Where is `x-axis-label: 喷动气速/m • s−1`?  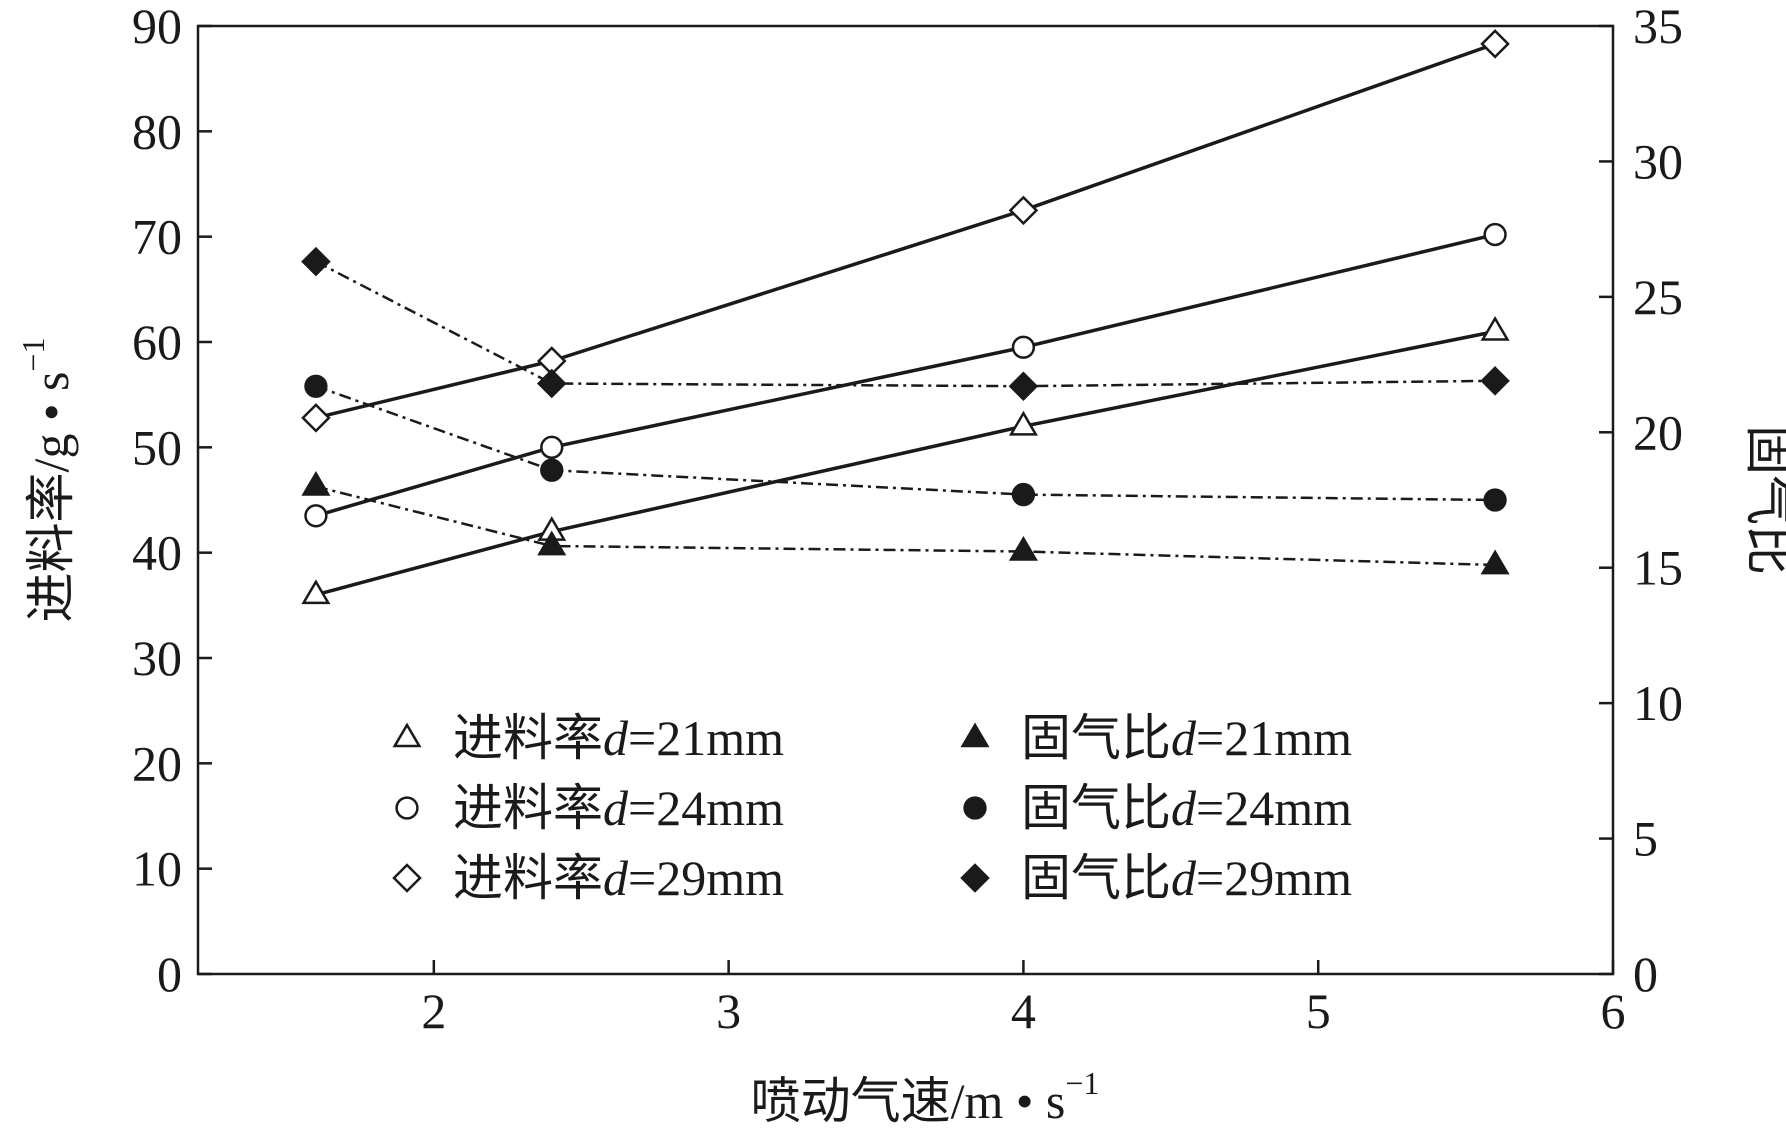
x-axis-label: 喷动气速/m • s−1 is located at coordinates (925, 1097).